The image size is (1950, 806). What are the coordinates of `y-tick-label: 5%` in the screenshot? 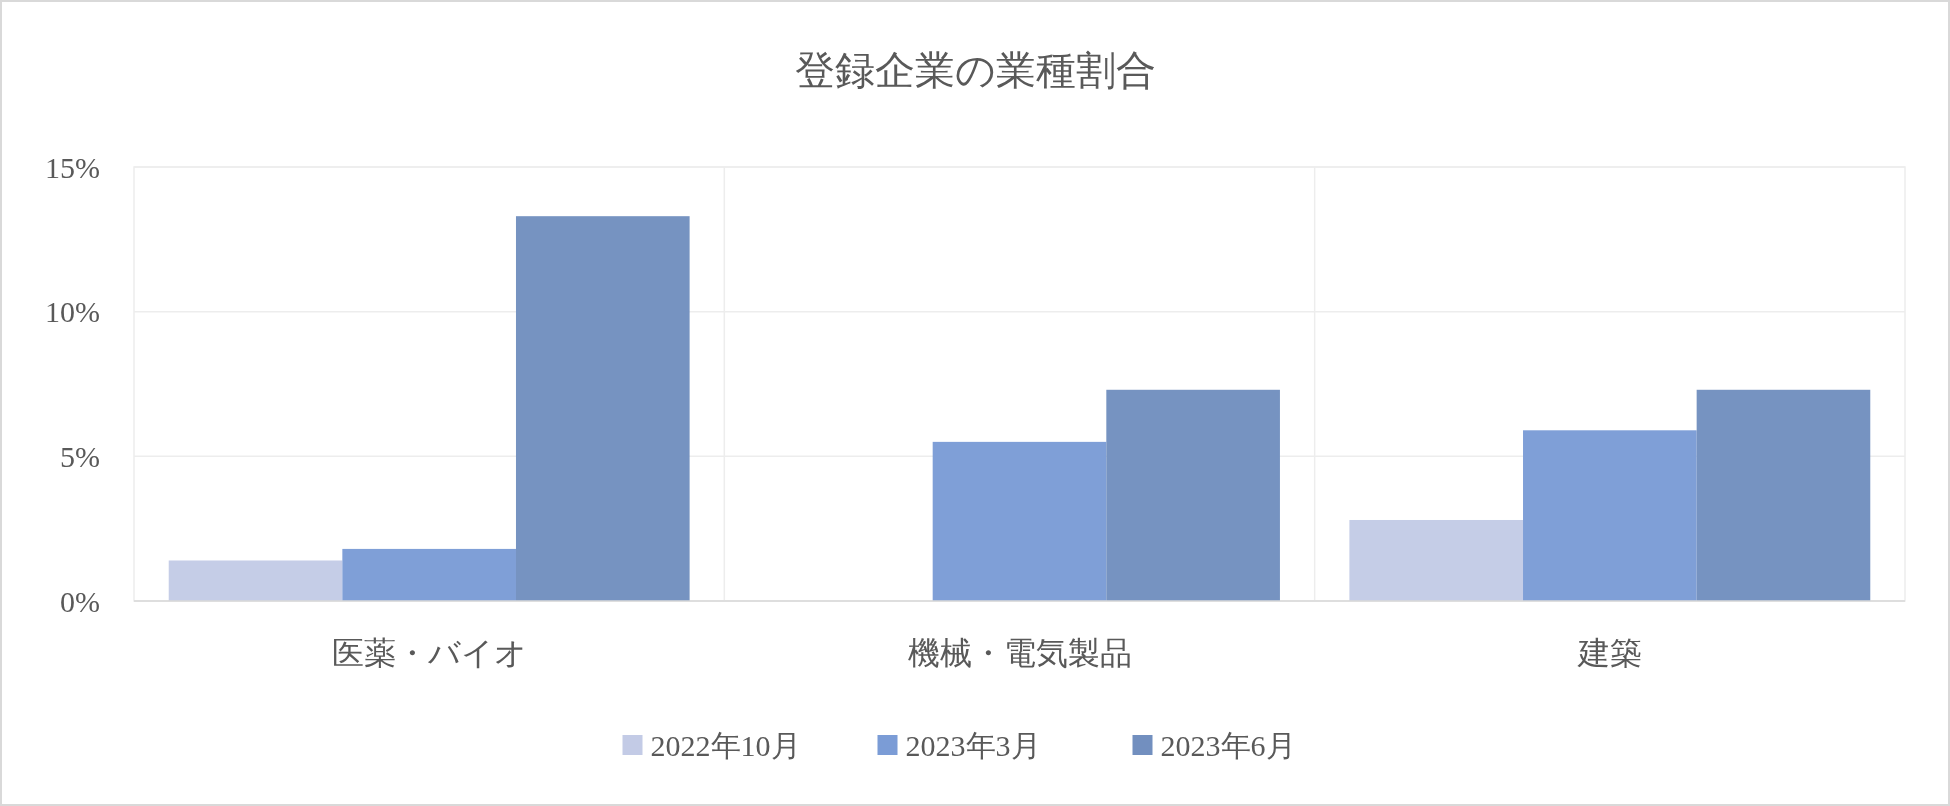 It's located at (80, 456).